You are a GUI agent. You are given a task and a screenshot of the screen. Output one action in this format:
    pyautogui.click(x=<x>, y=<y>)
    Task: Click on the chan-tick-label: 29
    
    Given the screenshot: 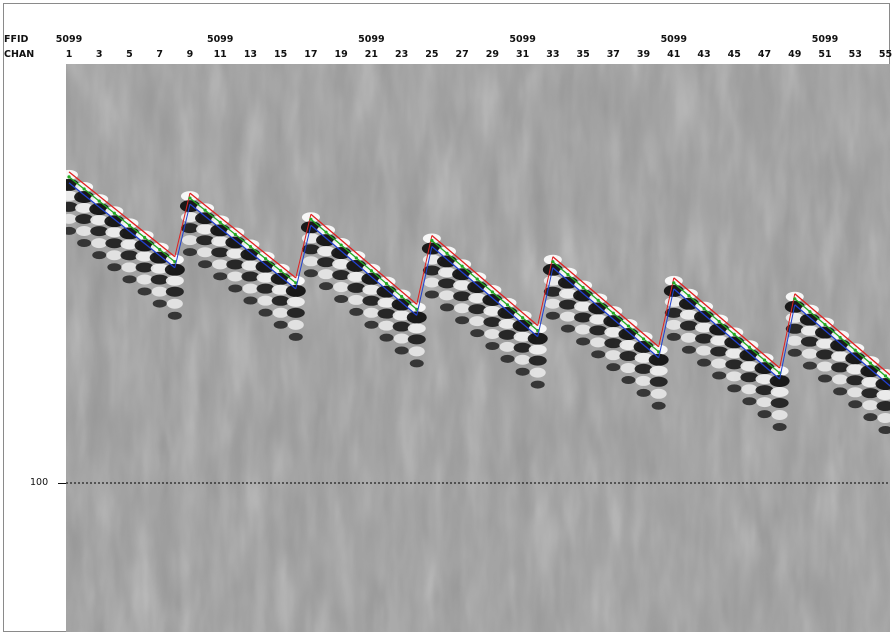 What is the action you would take?
    pyautogui.click(x=492, y=54)
    